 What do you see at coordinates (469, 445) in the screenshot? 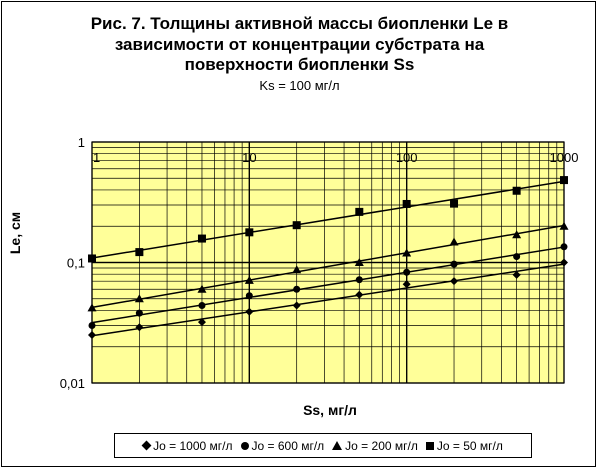
I see `legend-label-4: Jo = 50 мг/л` at bounding box center [469, 445].